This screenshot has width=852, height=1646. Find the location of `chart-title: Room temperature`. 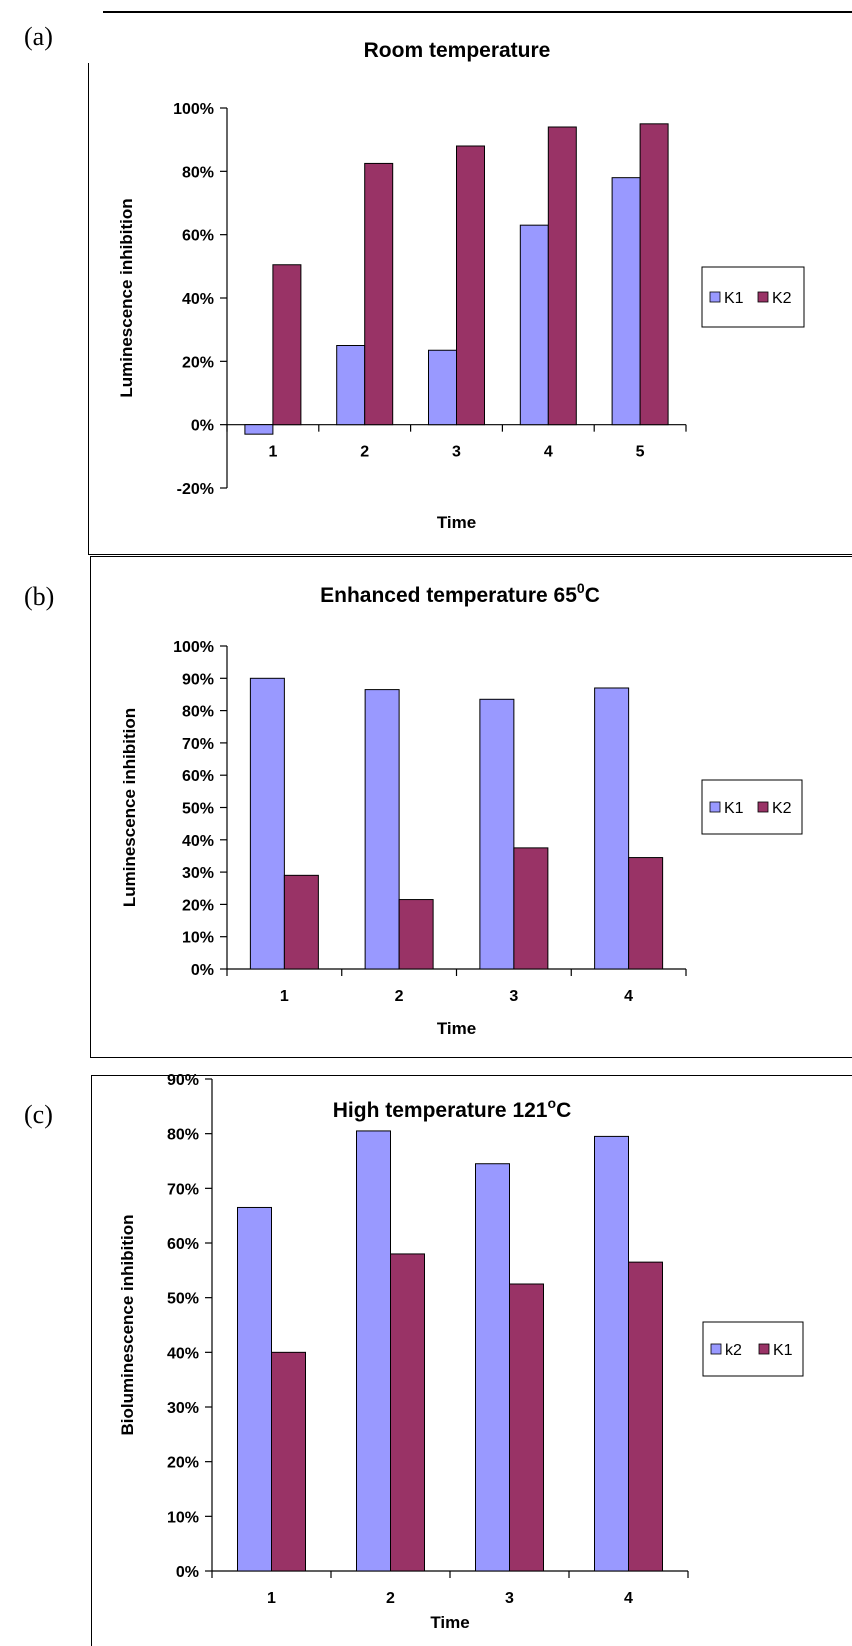

chart-title: Room temperature is located at coordinates (457, 50).